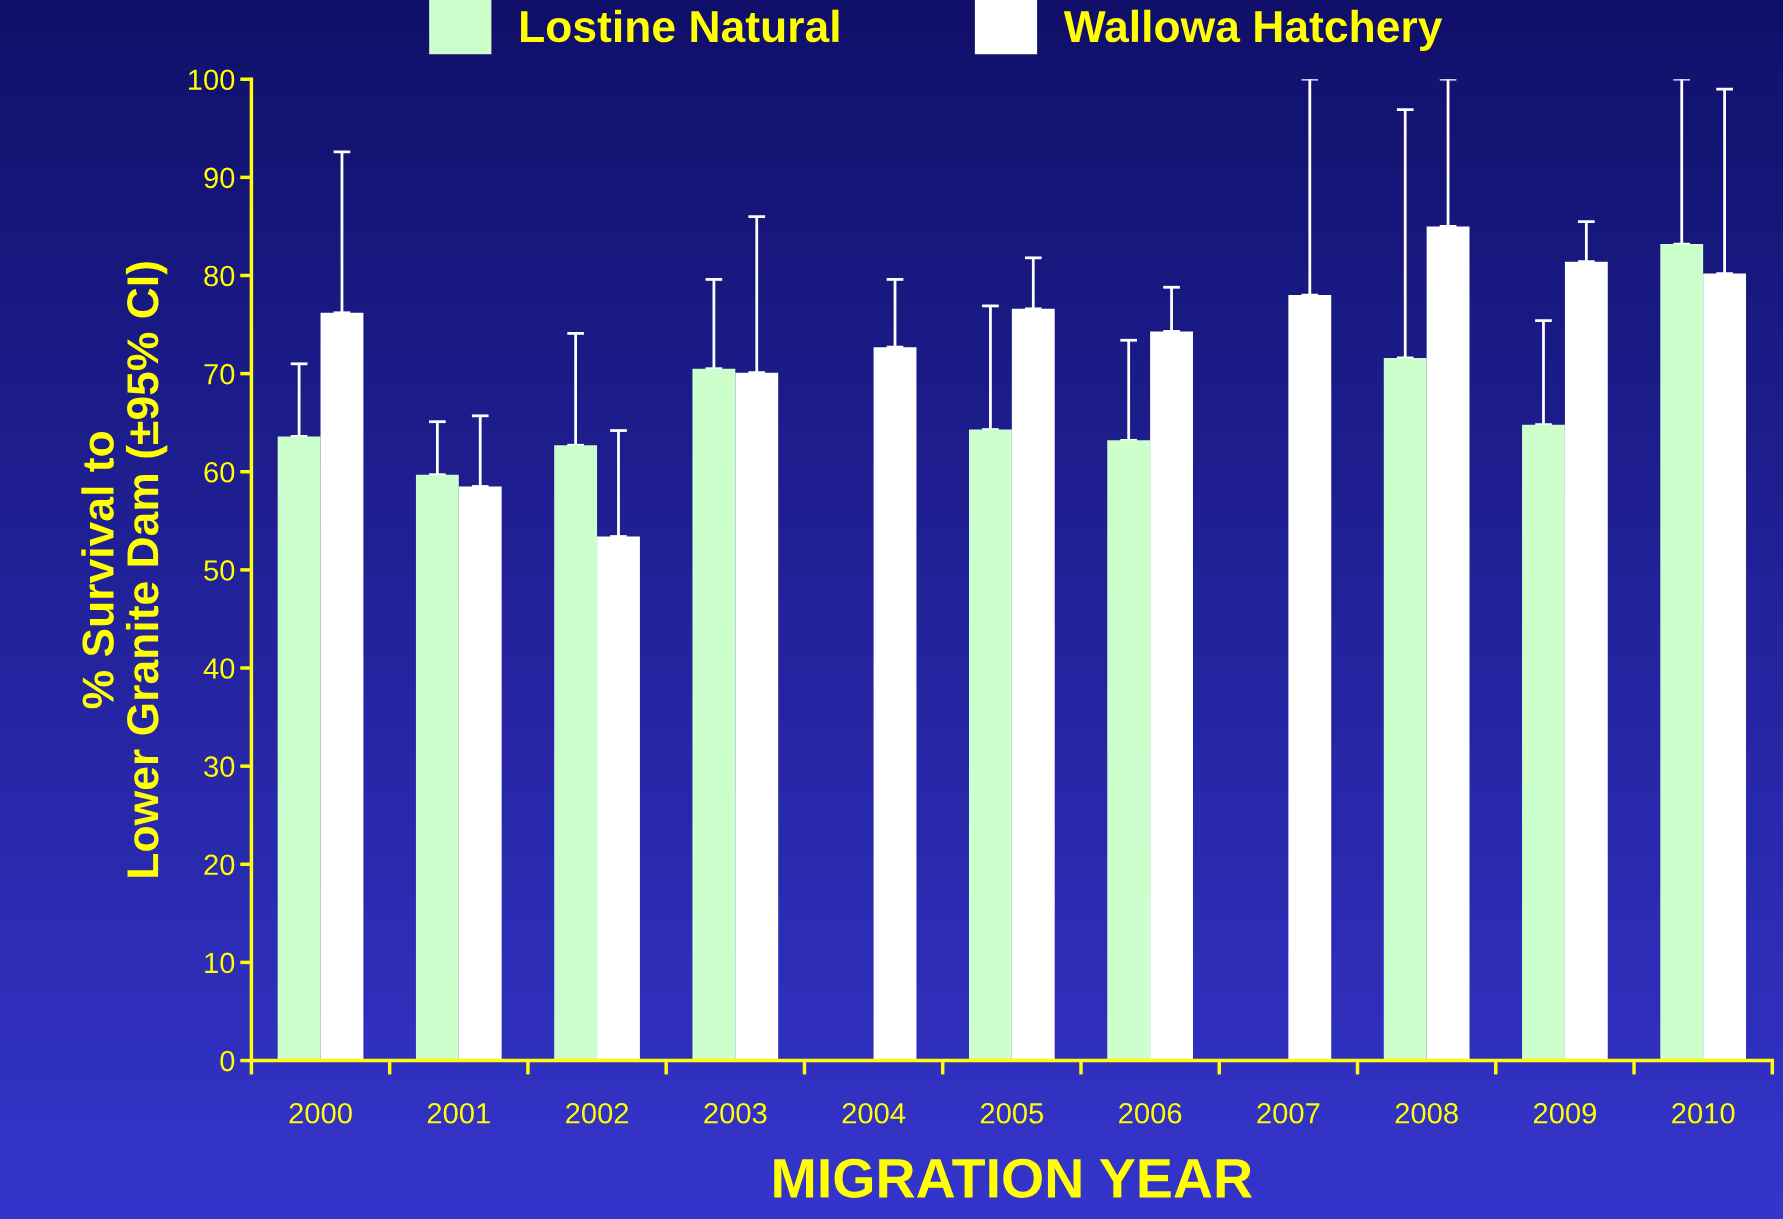  What do you see at coordinates (124, 569) in the screenshot?
I see `y-axis-title: % Survival to Lower Granite Dam (±95% CI)` at bounding box center [124, 569].